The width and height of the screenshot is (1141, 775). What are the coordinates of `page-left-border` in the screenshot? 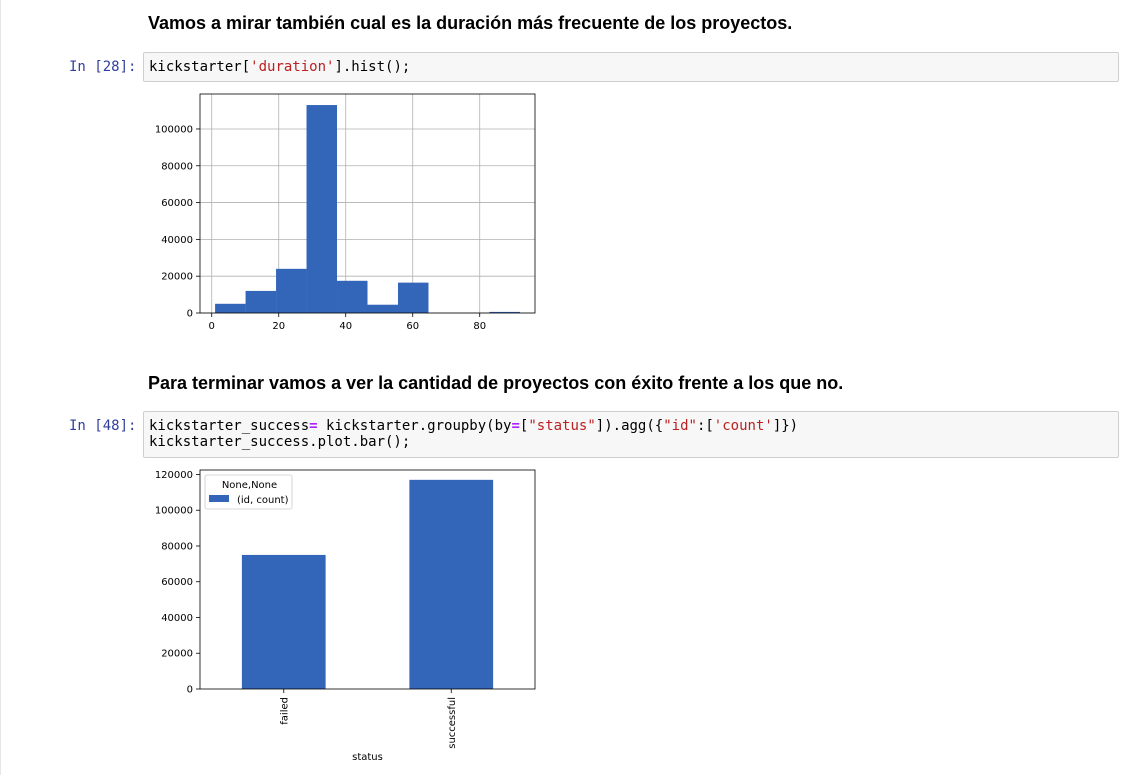 It's located at (0, 387).